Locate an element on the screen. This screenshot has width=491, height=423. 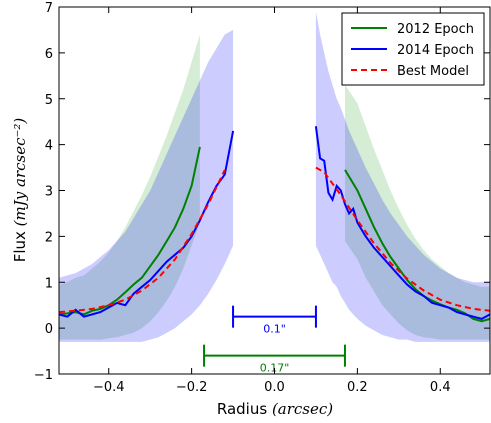
x-tick-label: 0.2 is located at coordinates (357, 387).